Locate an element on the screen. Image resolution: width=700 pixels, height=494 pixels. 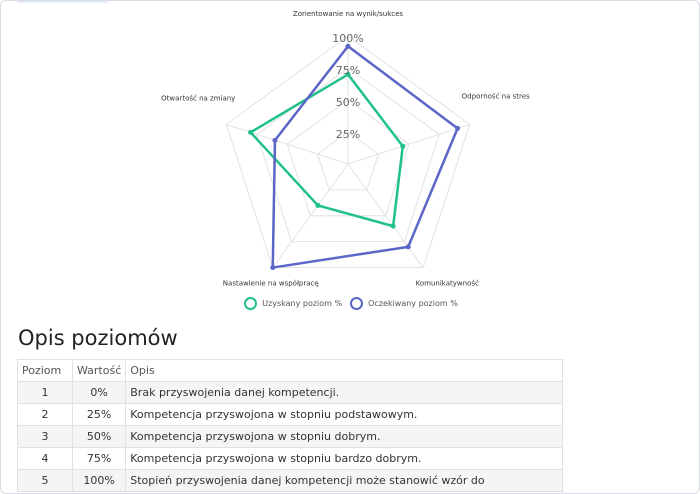
column-header-description: Opis is located at coordinates (344, 370).